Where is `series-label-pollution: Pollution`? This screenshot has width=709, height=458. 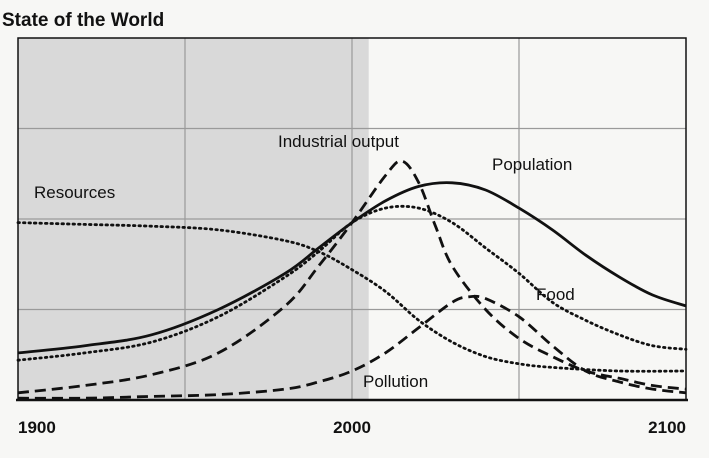
series-label-pollution: Pollution is located at coordinates (395, 381).